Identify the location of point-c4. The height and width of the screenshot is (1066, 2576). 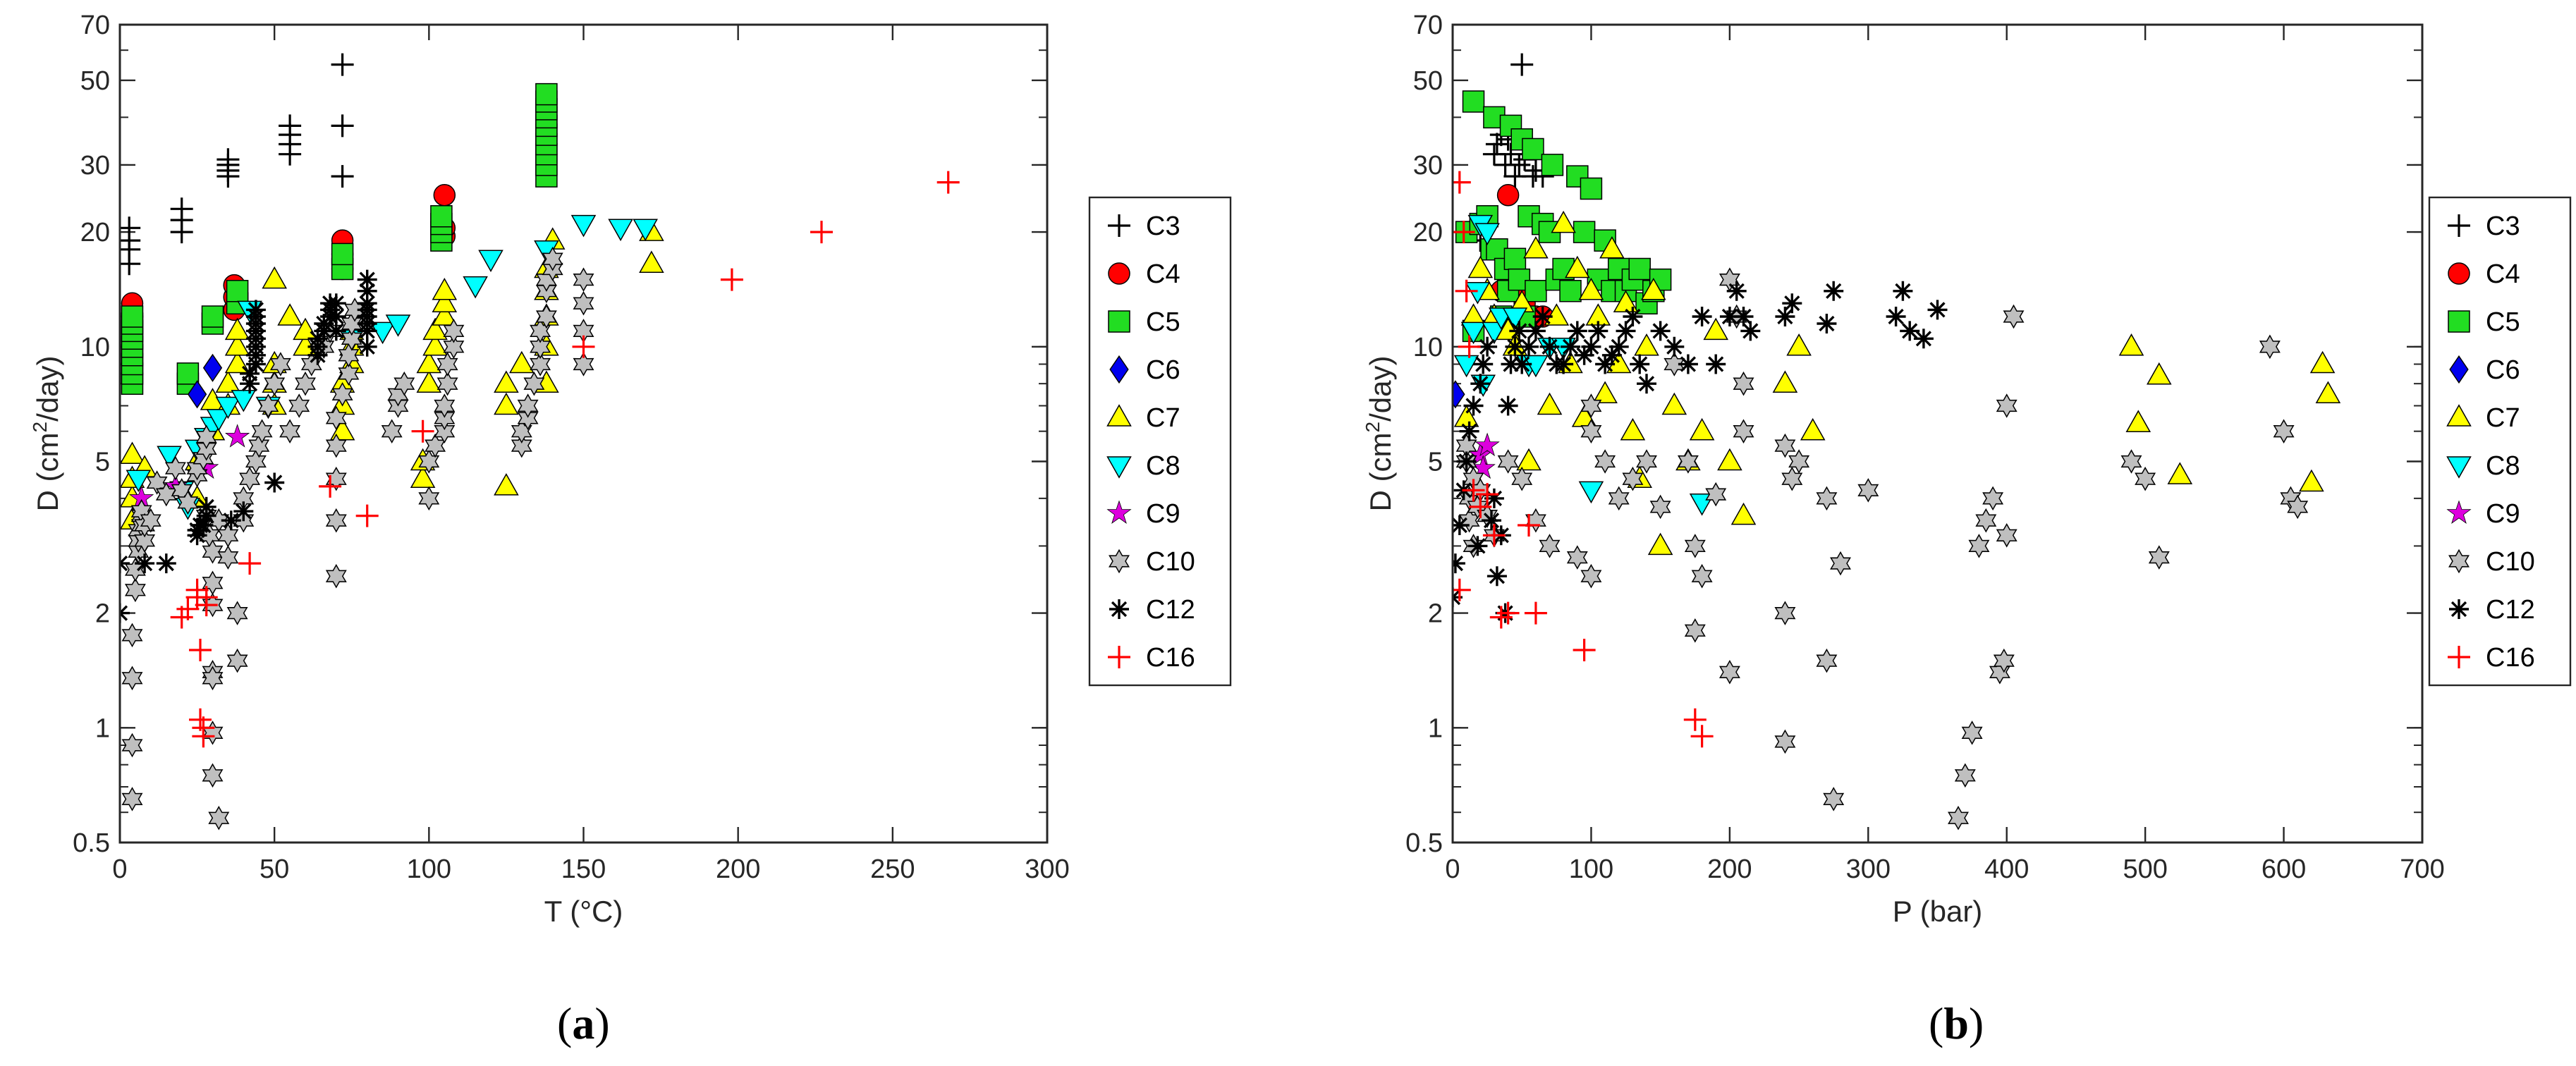
(445, 195).